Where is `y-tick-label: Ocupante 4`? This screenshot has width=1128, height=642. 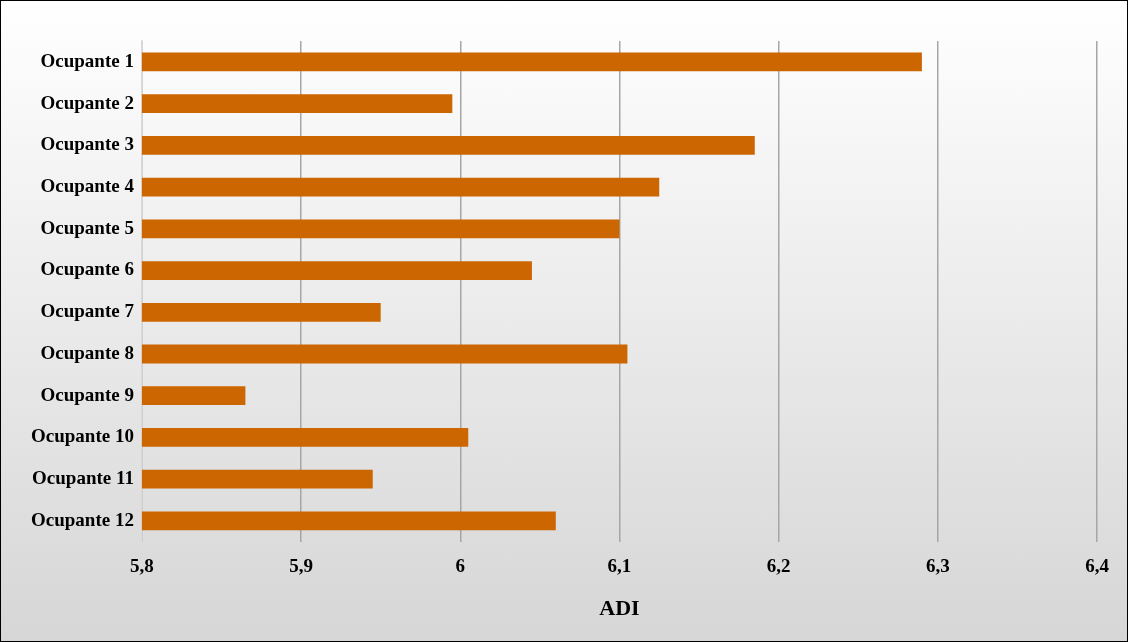
y-tick-label: Ocupante 4 is located at coordinates (87, 185).